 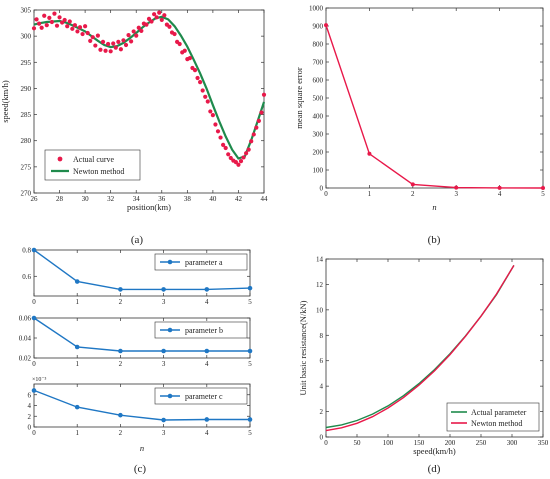 What do you see at coordinates (512, 443) in the screenshot?
I see `x-tick-label-d: 300` at bounding box center [512, 443].